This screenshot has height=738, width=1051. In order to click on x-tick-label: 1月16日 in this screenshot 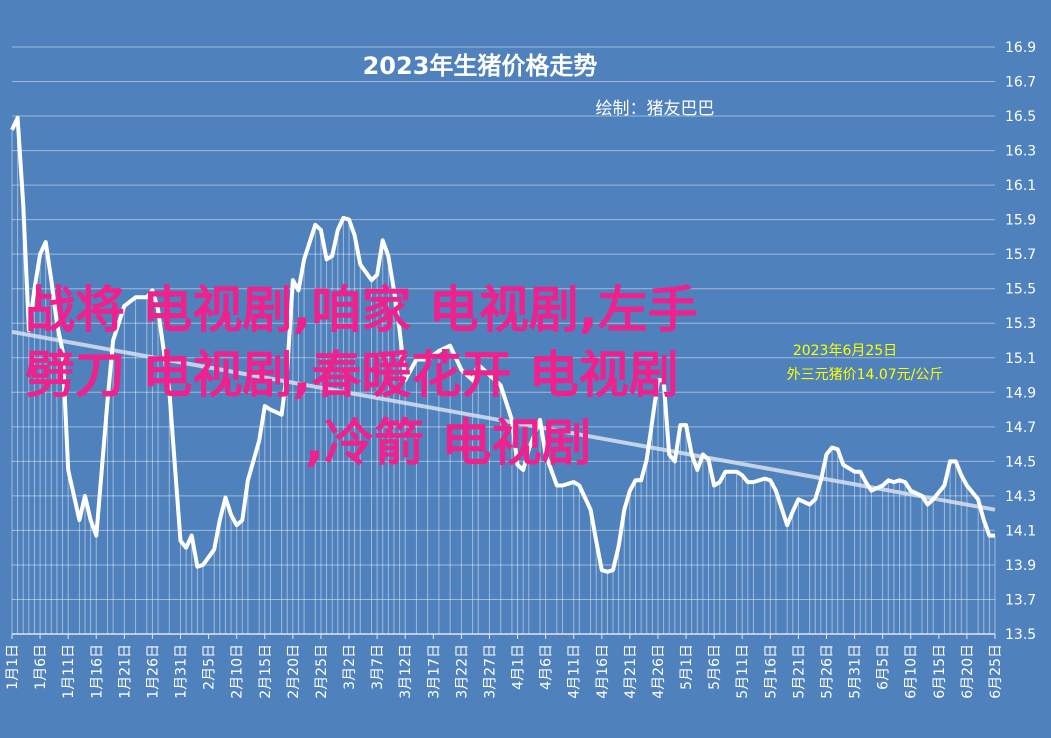, I will do `click(97, 671)`.